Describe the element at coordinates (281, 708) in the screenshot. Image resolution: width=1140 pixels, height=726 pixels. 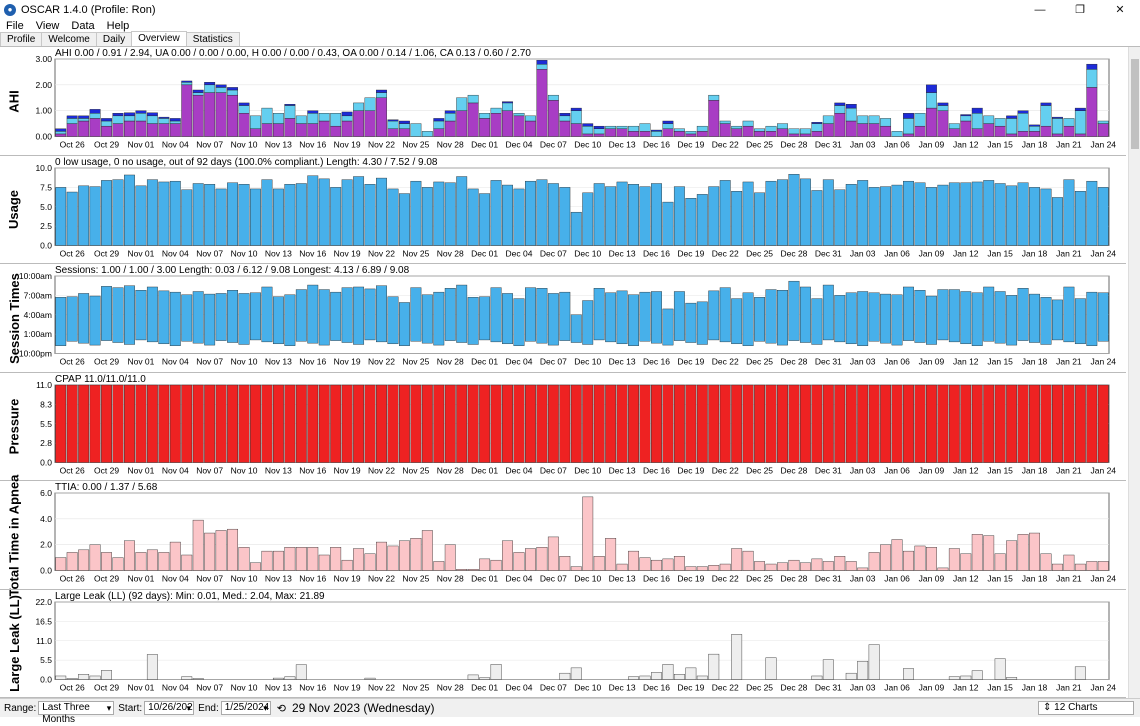
I see `reset-date-icon: ⟲` at that location.